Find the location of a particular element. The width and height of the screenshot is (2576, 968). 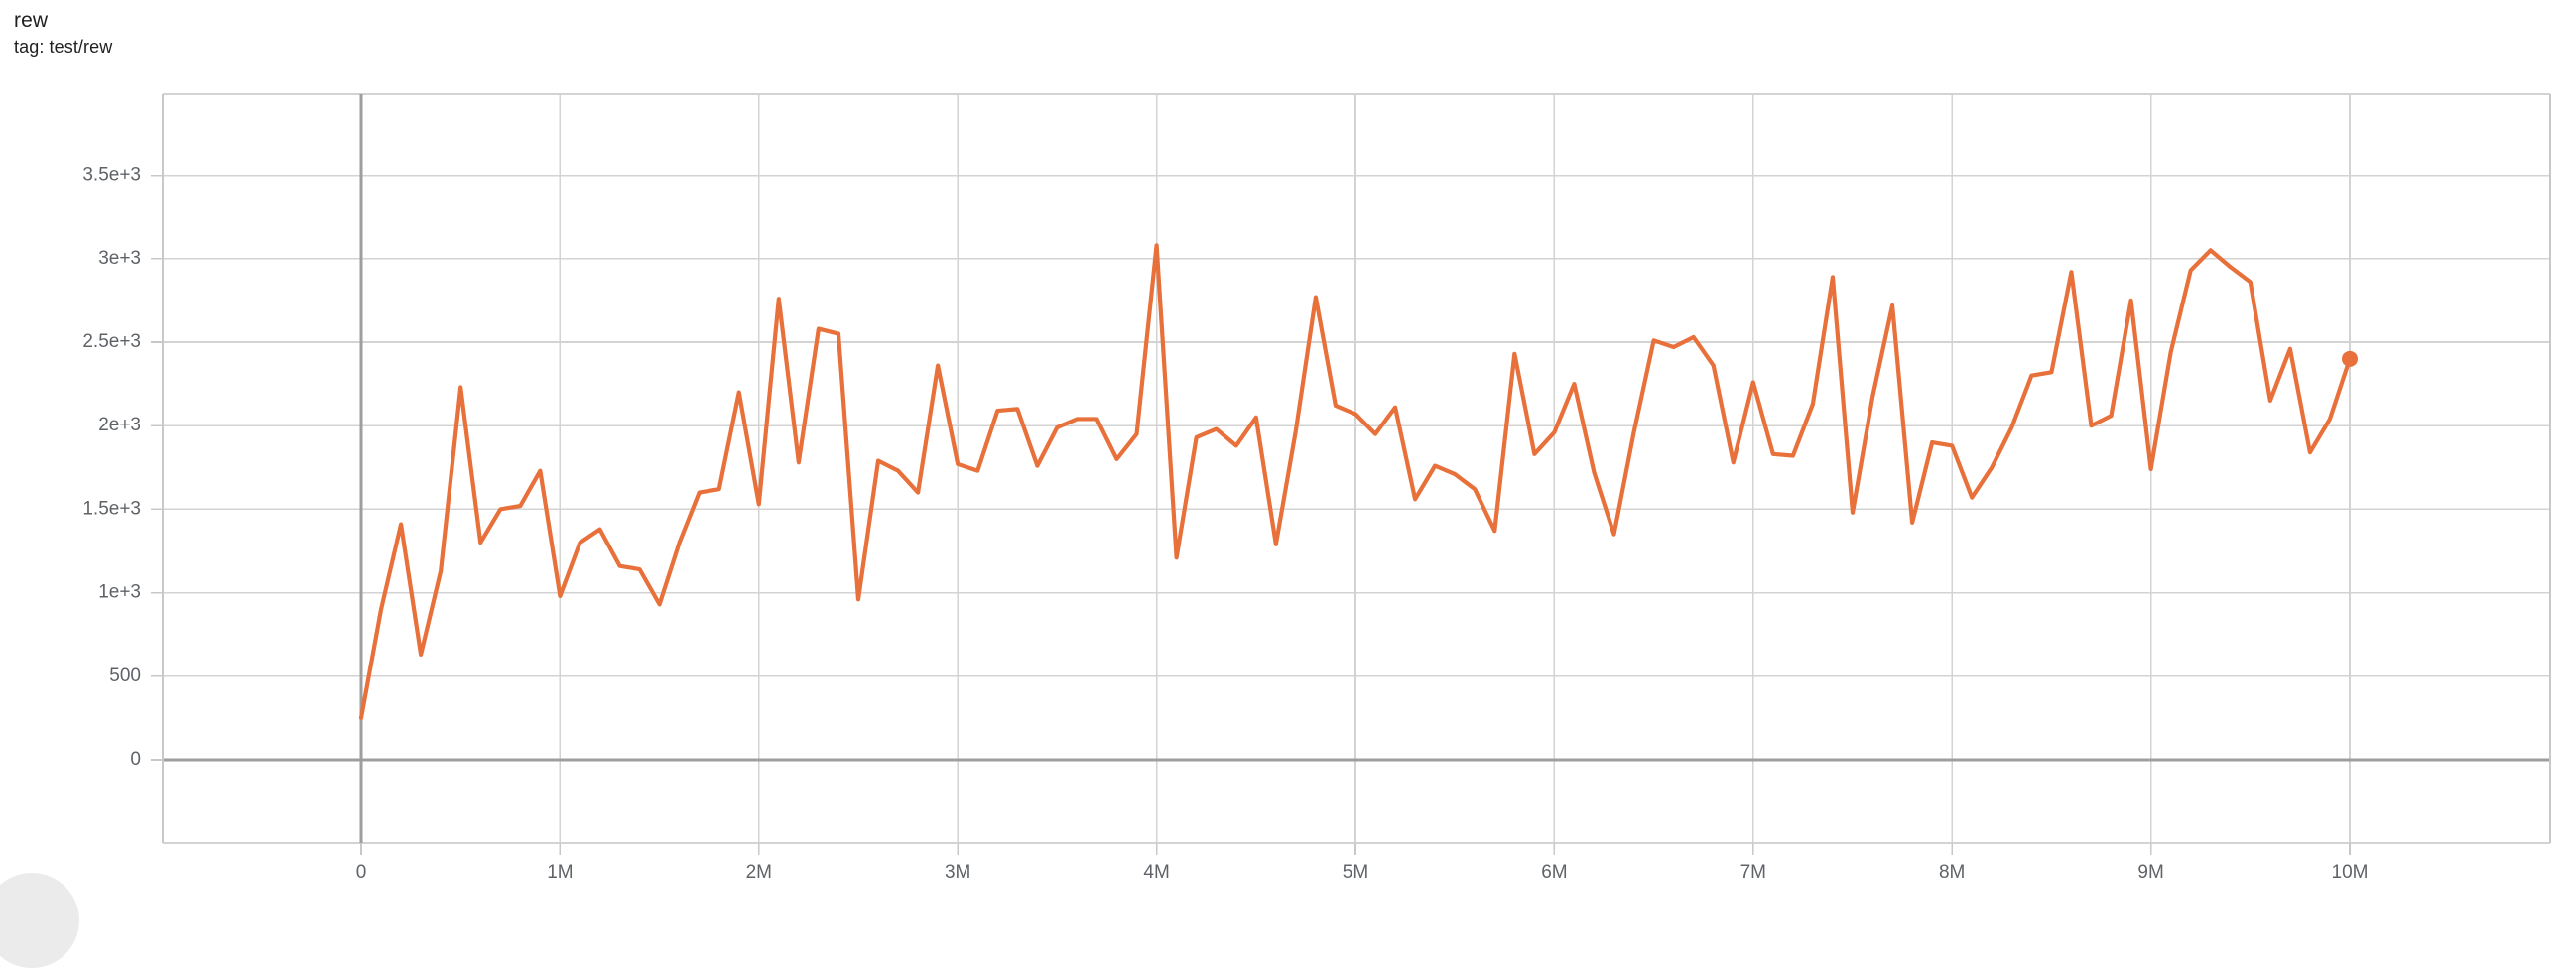

x-tick-label: 5M is located at coordinates (1356, 872).